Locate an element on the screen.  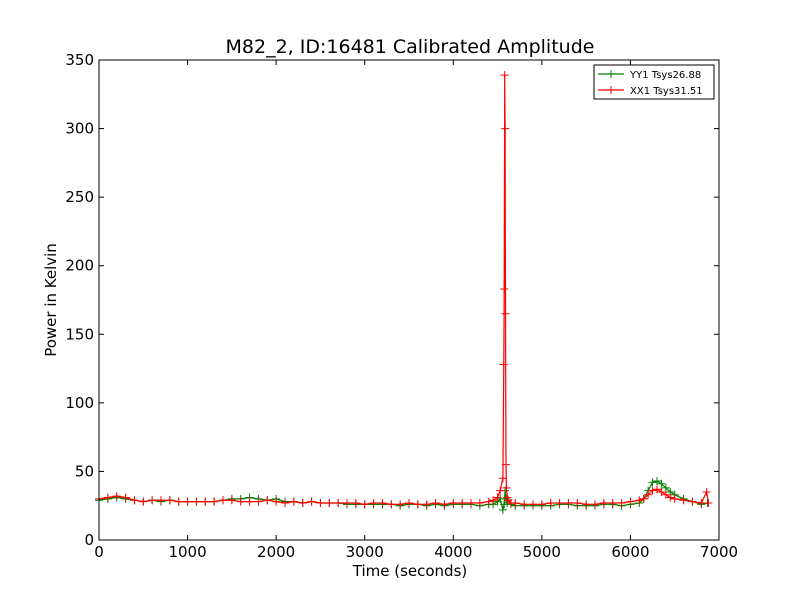
chart-title: M82_2, ID:16481 Calibrated Amplitude is located at coordinates (410, 47).